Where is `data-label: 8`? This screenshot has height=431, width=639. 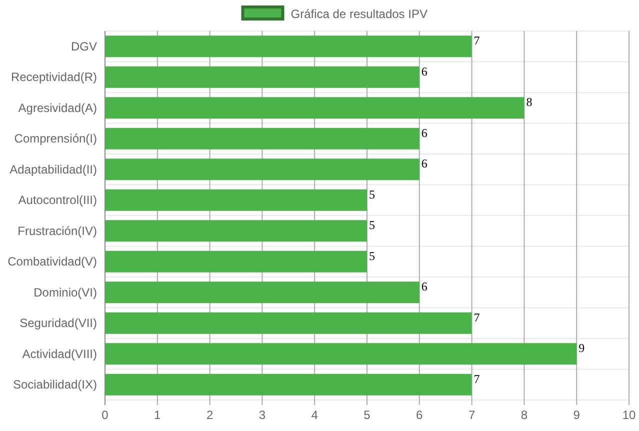
data-label: 8 is located at coordinates (529, 102).